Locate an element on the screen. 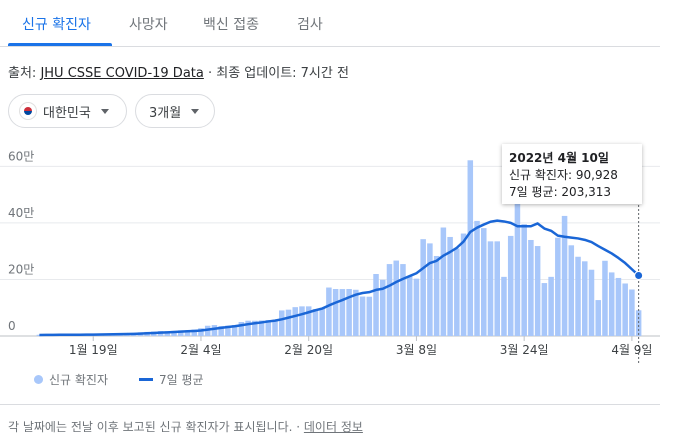 Image resolution: width=675 pixels, height=445 pixels. period-label: 3개월 is located at coordinates (165, 113).